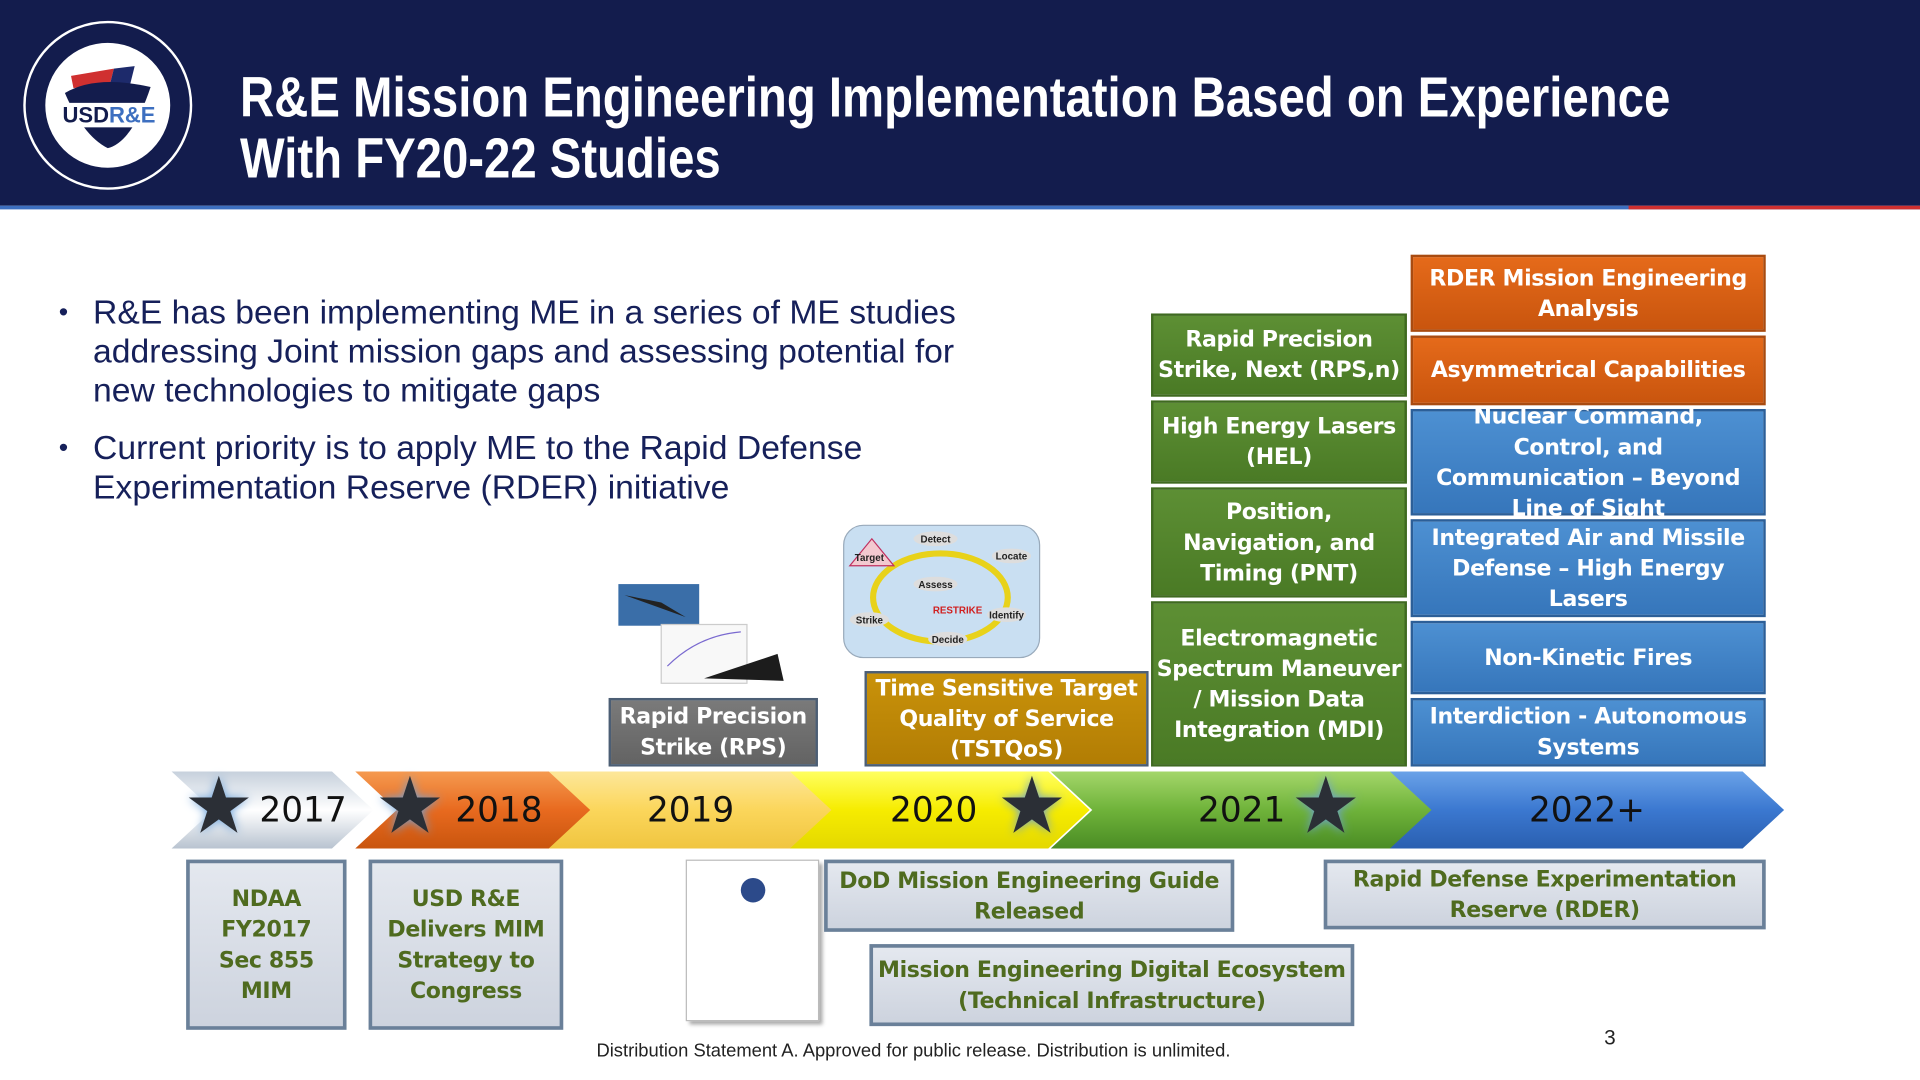 The height and width of the screenshot is (1080, 1920). I want to click on milestone-me-guide: DoD Mission Engineering Guide Released, so click(1029, 895).